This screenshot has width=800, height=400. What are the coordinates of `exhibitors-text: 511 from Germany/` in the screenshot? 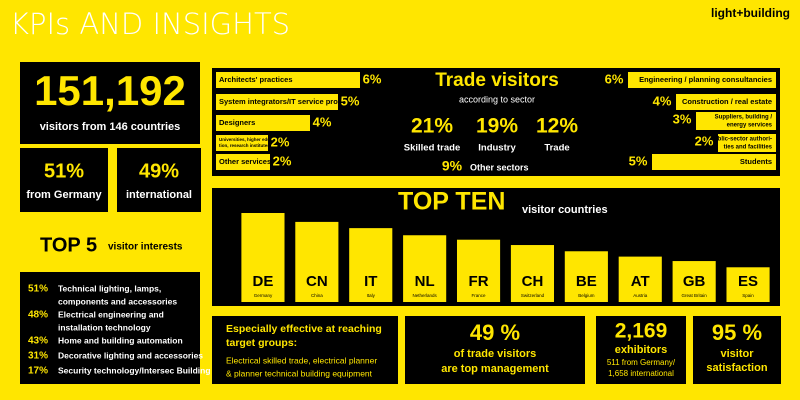 It's located at (641, 362).